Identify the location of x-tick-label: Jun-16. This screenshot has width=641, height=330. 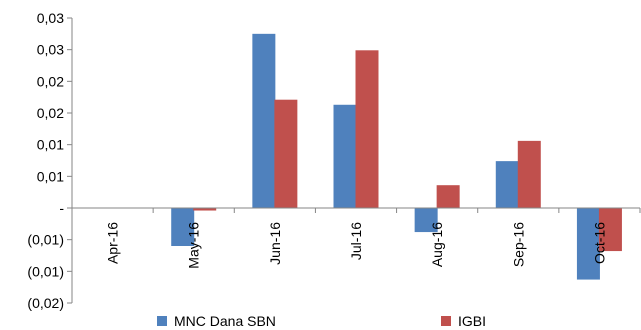
(275, 243).